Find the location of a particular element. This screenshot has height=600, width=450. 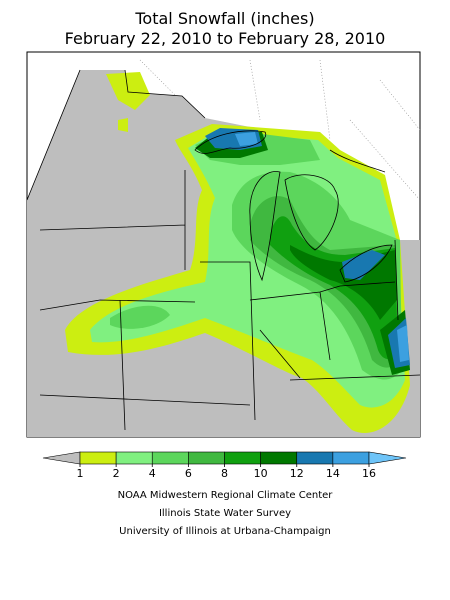

map-subtitle: February 22, 2010 to February 28, 2010 is located at coordinates (225, 38).